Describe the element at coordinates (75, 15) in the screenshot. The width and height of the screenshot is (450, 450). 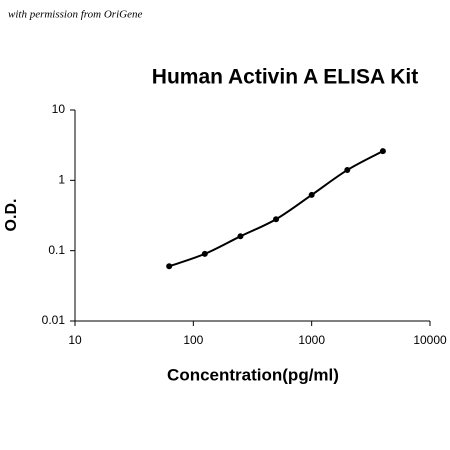
I see `watermark: with permission from OriGene` at that location.